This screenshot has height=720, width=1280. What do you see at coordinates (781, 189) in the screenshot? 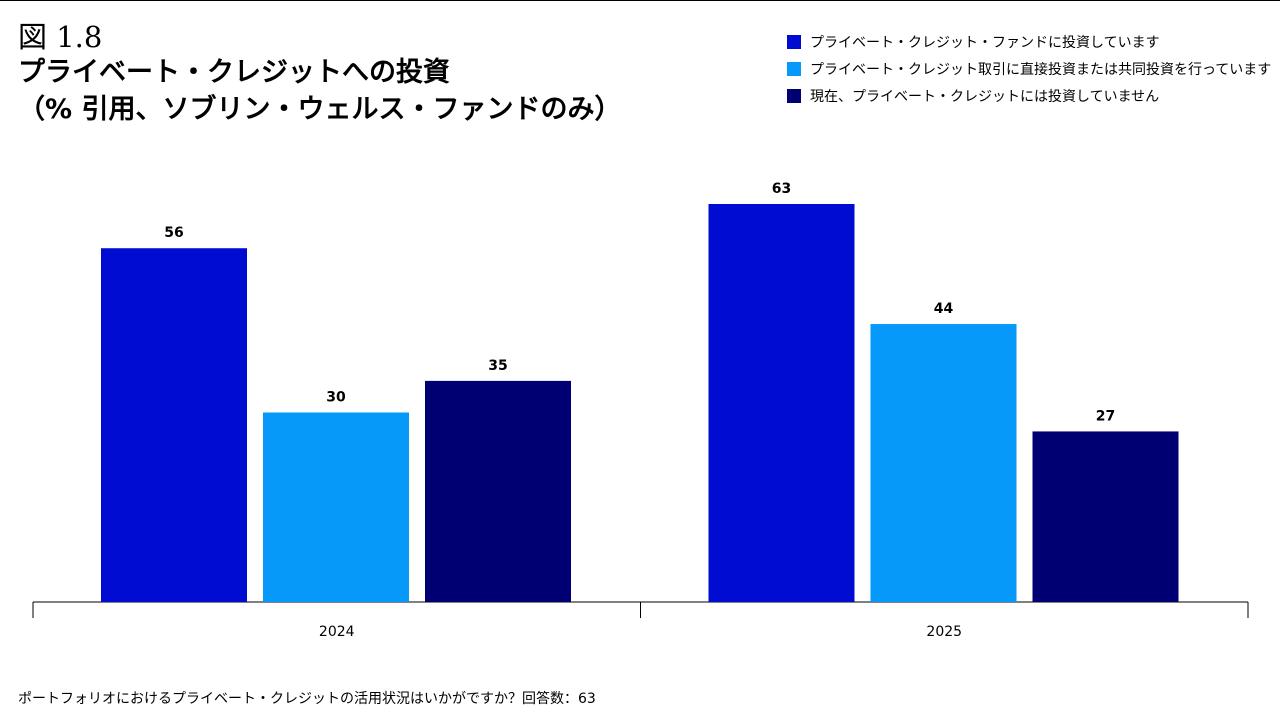
I see `data-label: 63` at bounding box center [781, 189].